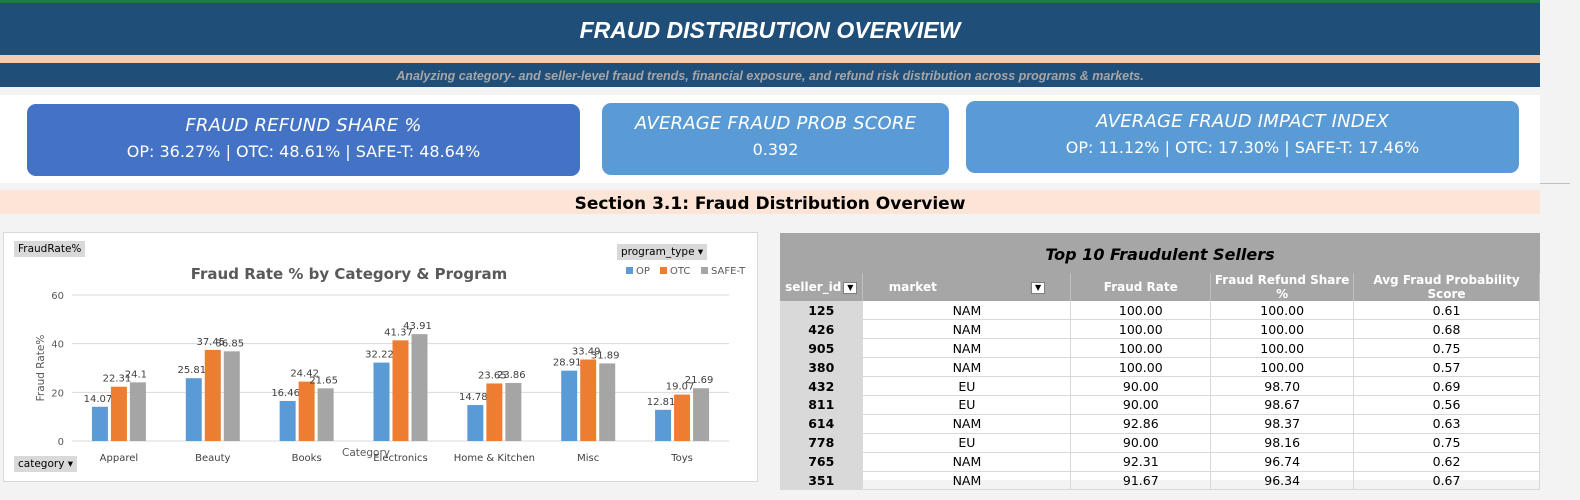  I want to click on avg-prob-cell: 0.63, so click(1446, 424).